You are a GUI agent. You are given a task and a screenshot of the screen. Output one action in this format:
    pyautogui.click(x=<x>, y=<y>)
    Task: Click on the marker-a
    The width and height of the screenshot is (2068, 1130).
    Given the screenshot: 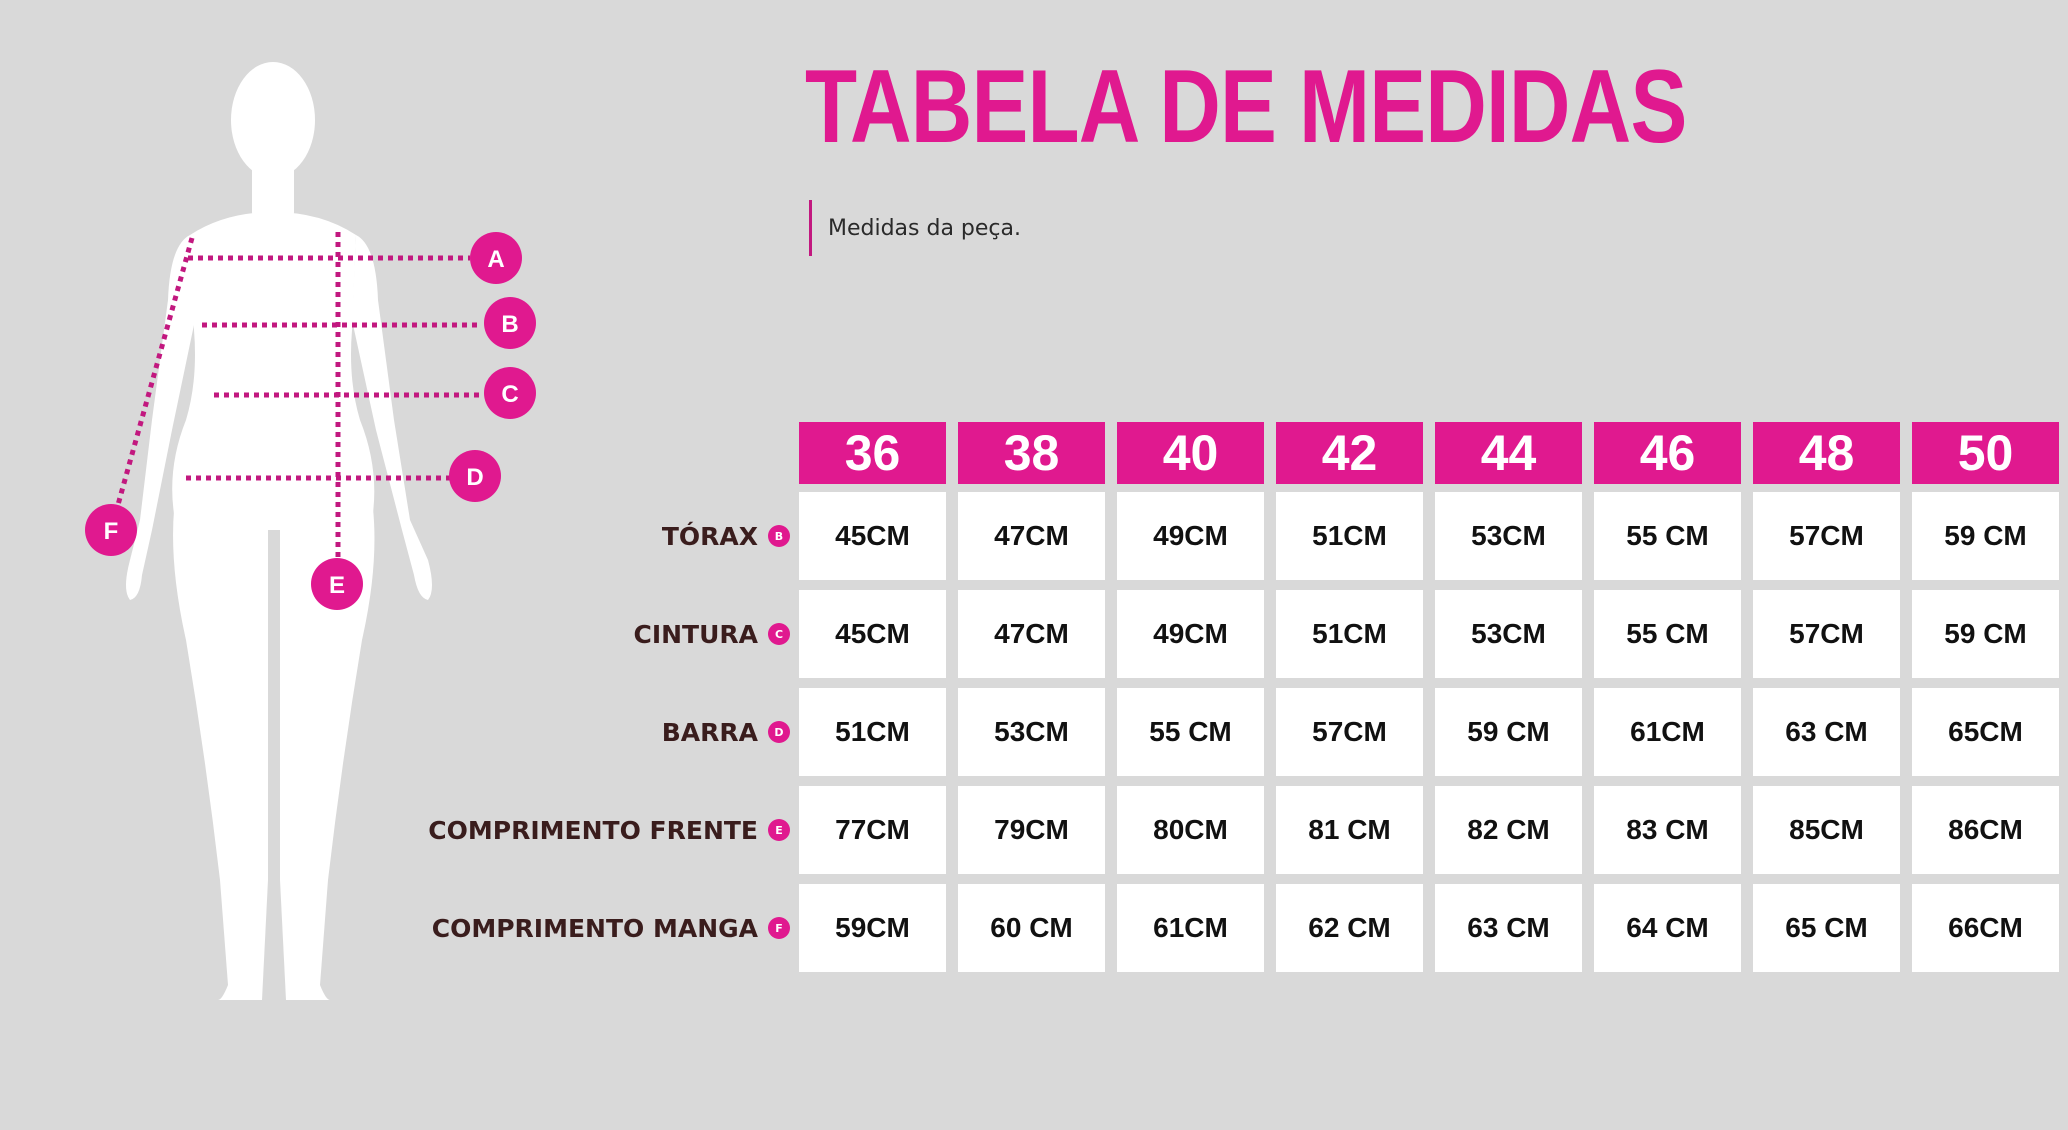 What is the action you would take?
    pyautogui.click(x=496, y=258)
    